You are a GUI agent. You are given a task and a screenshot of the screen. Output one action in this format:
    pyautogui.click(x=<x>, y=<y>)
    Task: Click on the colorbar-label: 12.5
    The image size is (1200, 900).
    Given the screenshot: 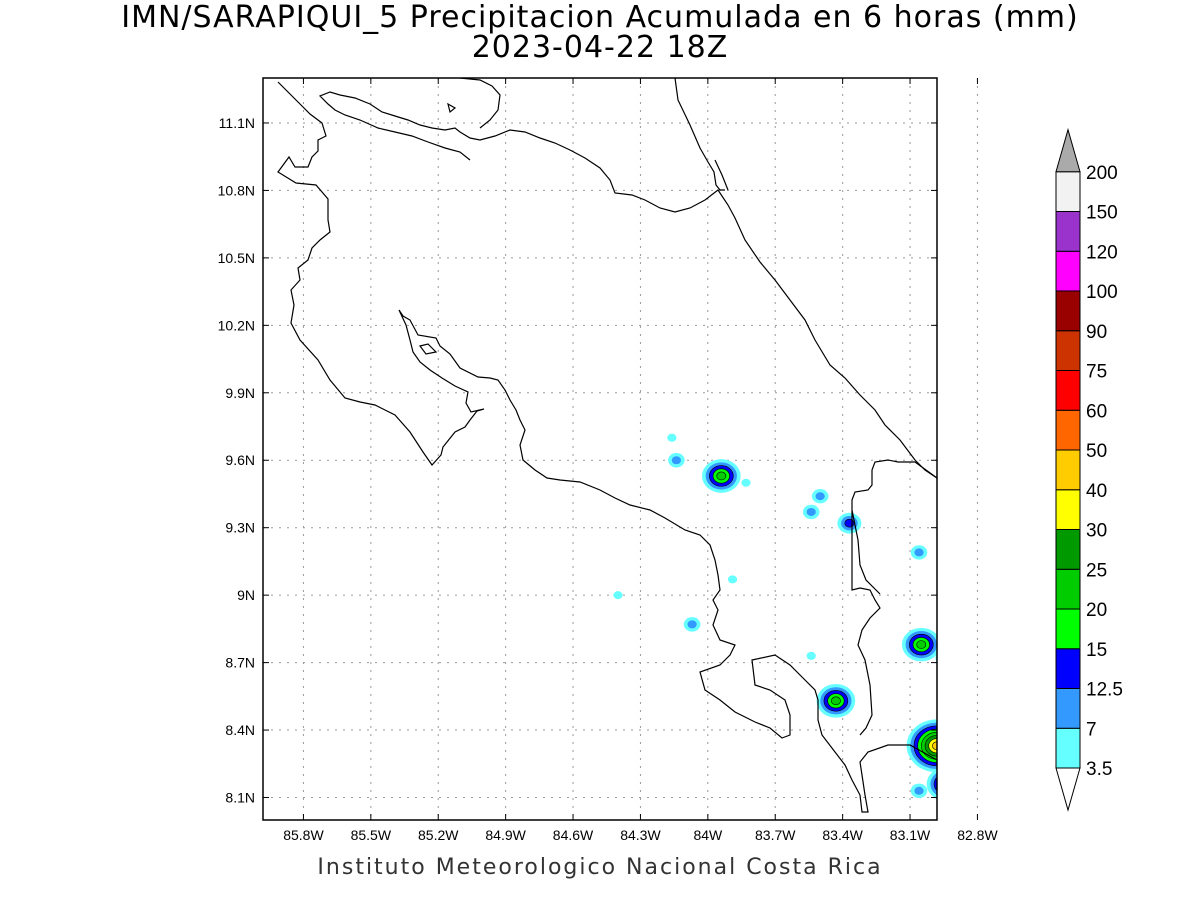 What is the action you would take?
    pyautogui.click(x=1104, y=690)
    